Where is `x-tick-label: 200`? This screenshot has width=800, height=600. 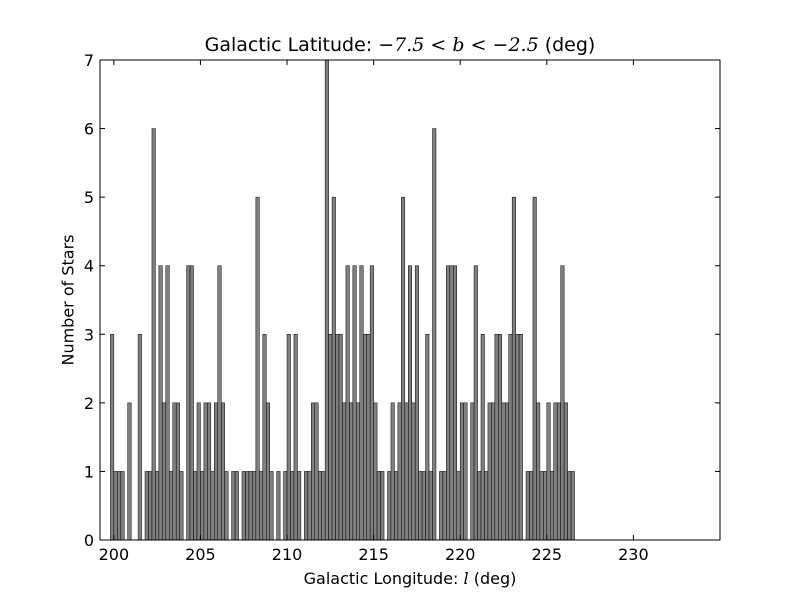 x-tick-label: 200 is located at coordinates (114, 554).